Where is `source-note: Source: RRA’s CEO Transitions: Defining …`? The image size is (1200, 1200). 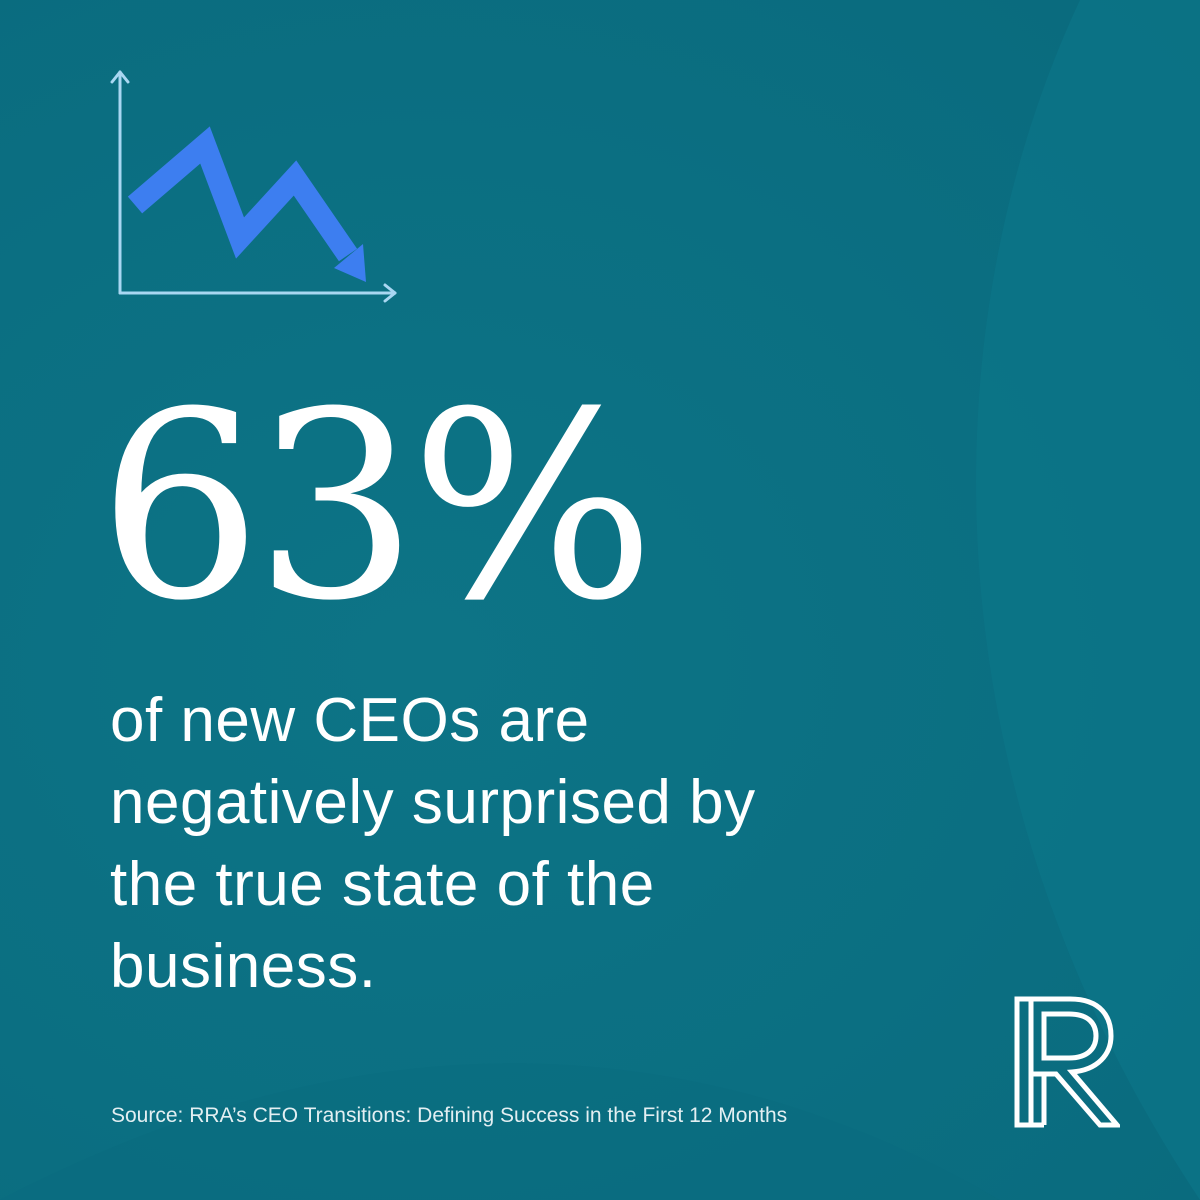
source-note: Source: RRA’s CEO Transitions: Defining … is located at coordinates (449, 1115).